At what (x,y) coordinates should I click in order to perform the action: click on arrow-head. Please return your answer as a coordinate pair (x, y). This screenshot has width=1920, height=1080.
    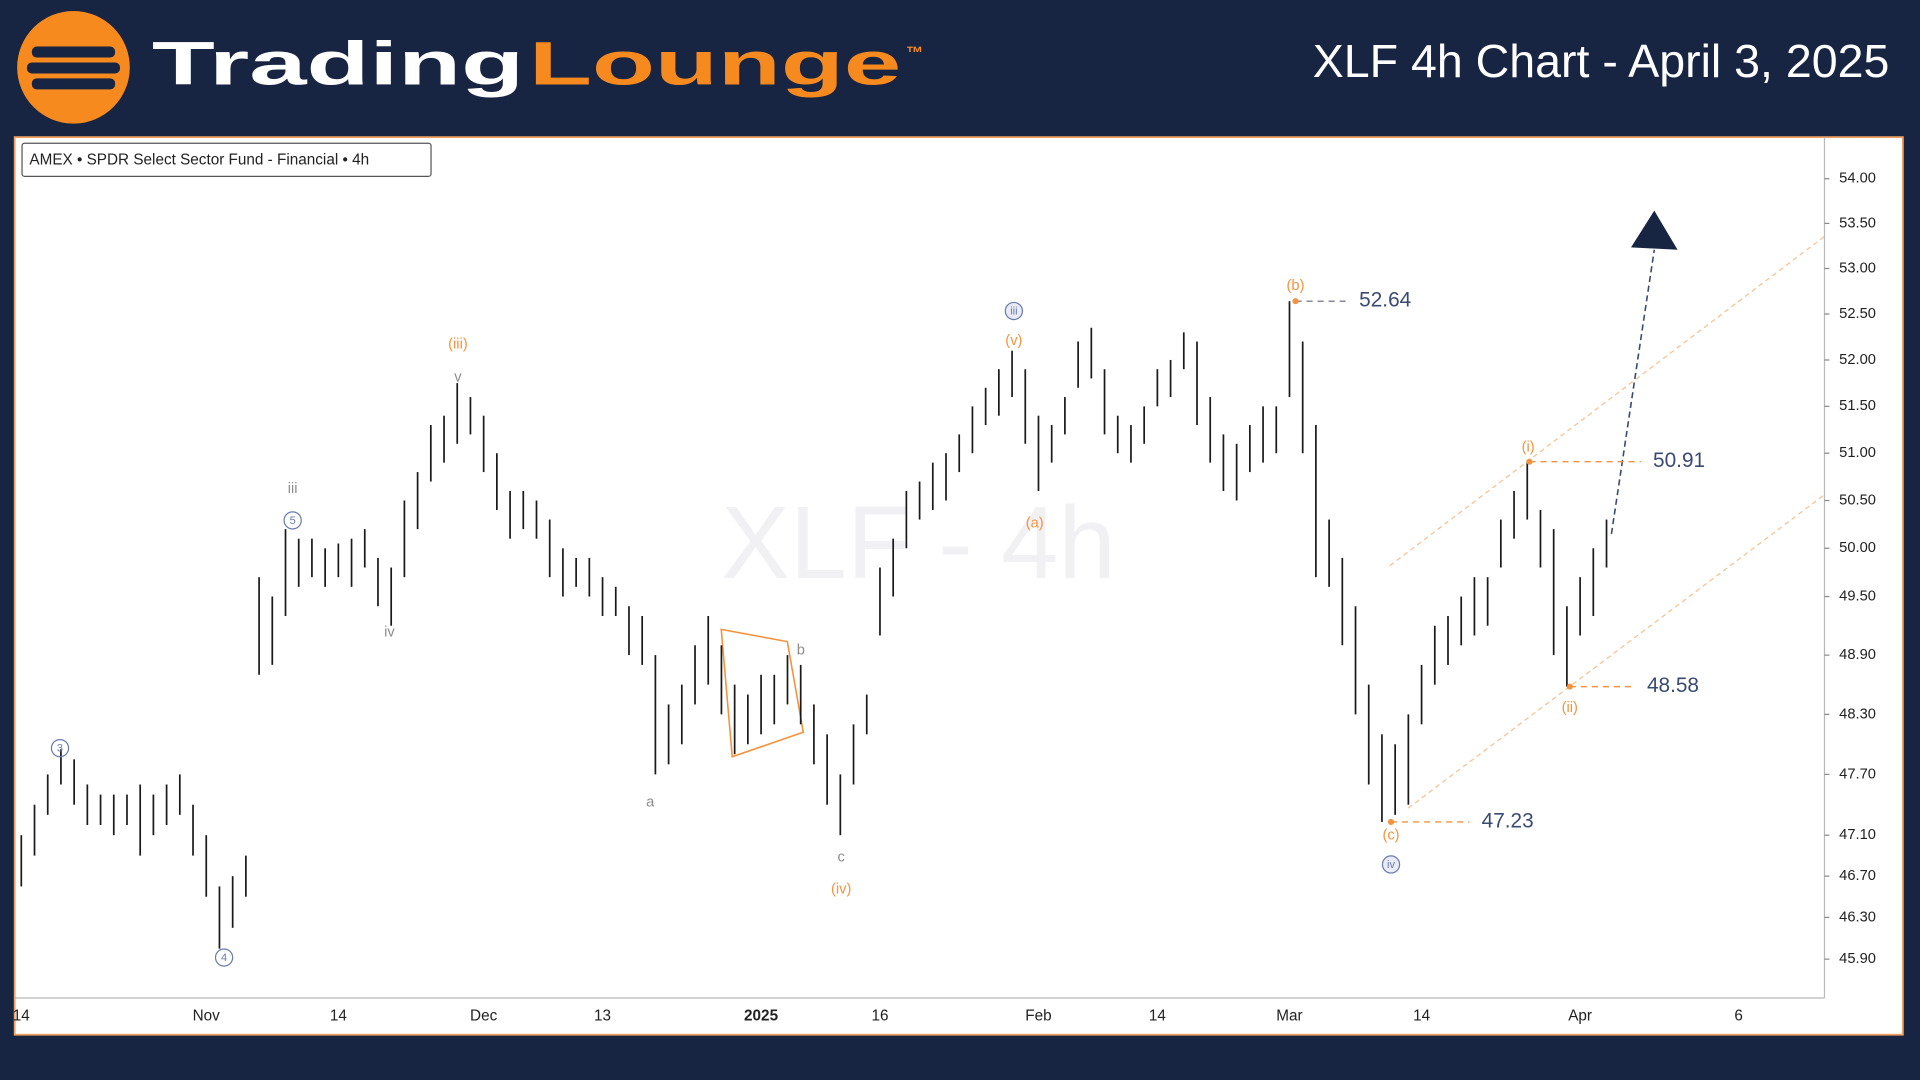
    Looking at the image, I should click on (1654, 230).